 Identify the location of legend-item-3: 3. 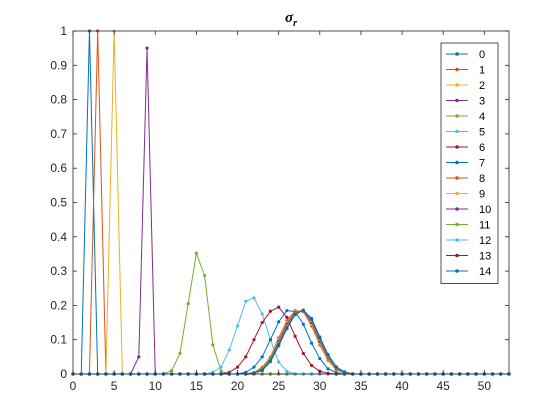
(465, 102).